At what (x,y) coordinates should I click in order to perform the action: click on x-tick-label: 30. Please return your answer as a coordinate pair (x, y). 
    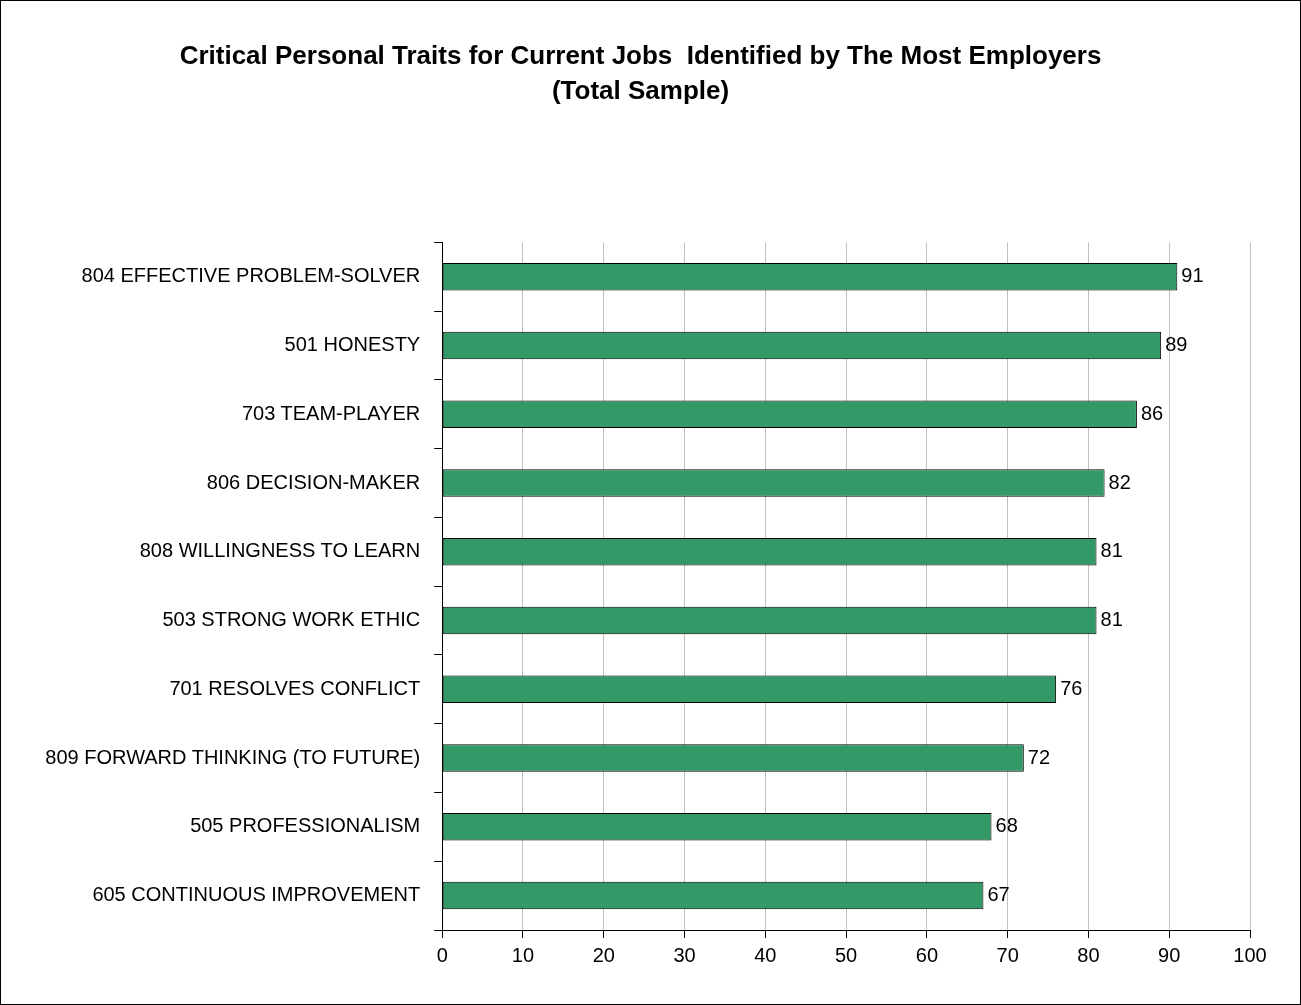
    Looking at the image, I should click on (684, 954).